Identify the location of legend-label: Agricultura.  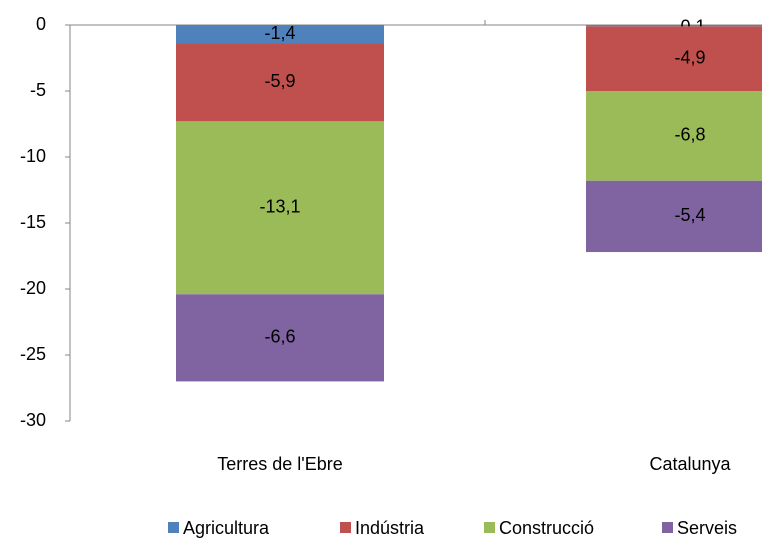
(226, 528).